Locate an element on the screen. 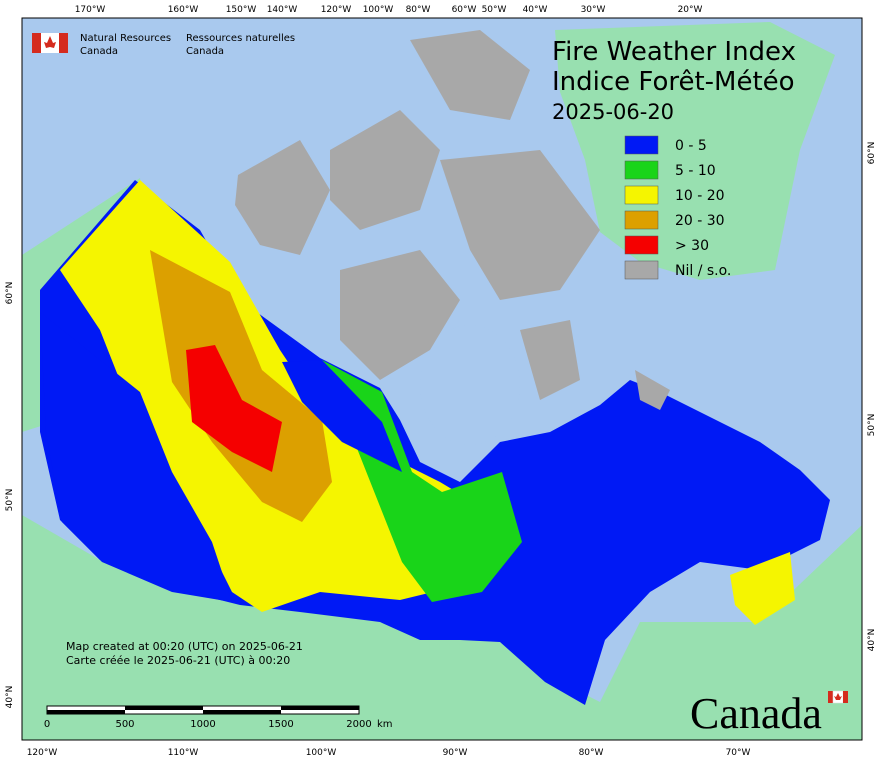  department-en: Canada is located at coordinates (99, 51).